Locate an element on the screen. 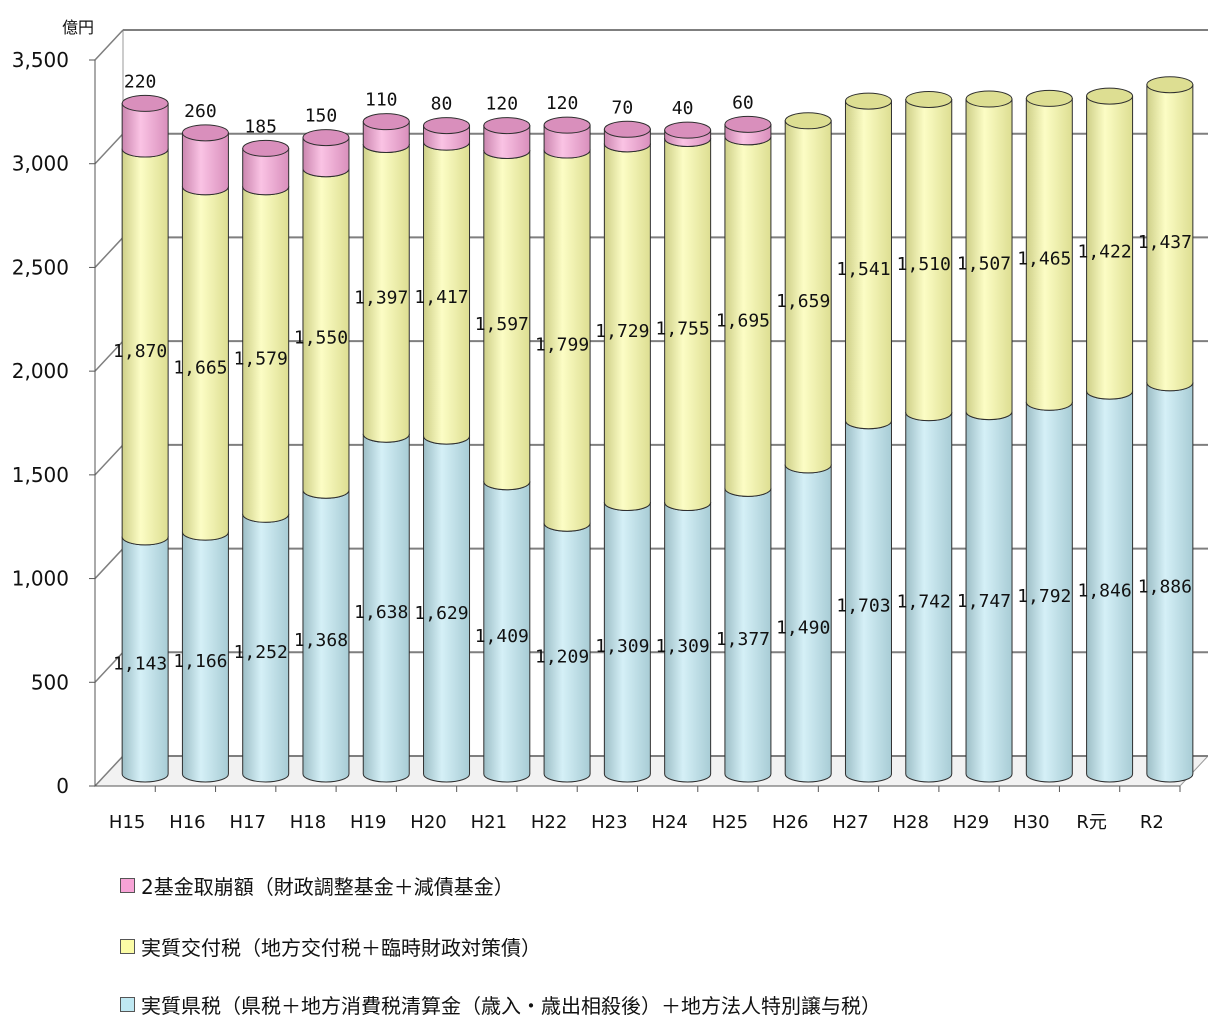 Image resolution: width=1208 pixels, height=1019 pixels. x-tick-label: H18 is located at coordinates (308, 822).